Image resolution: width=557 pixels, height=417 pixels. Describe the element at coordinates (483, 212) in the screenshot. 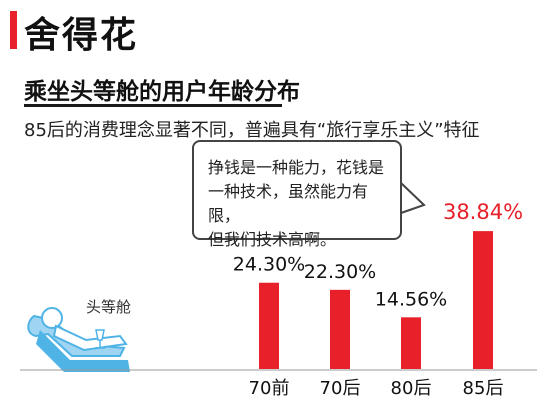

I see `data-label-85后: 38.84%` at that location.